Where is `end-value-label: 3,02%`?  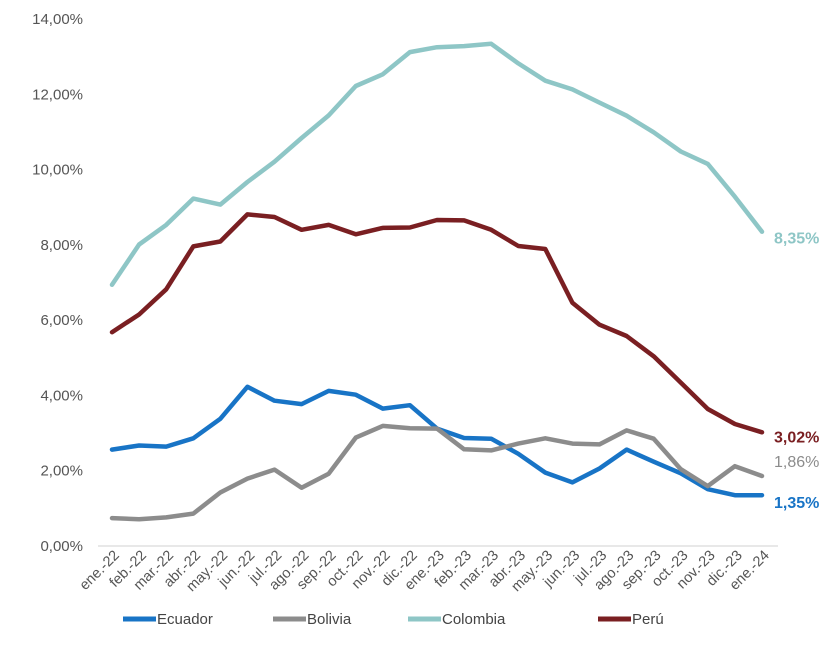
end-value-label: 3,02% is located at coordinates (796, 437).